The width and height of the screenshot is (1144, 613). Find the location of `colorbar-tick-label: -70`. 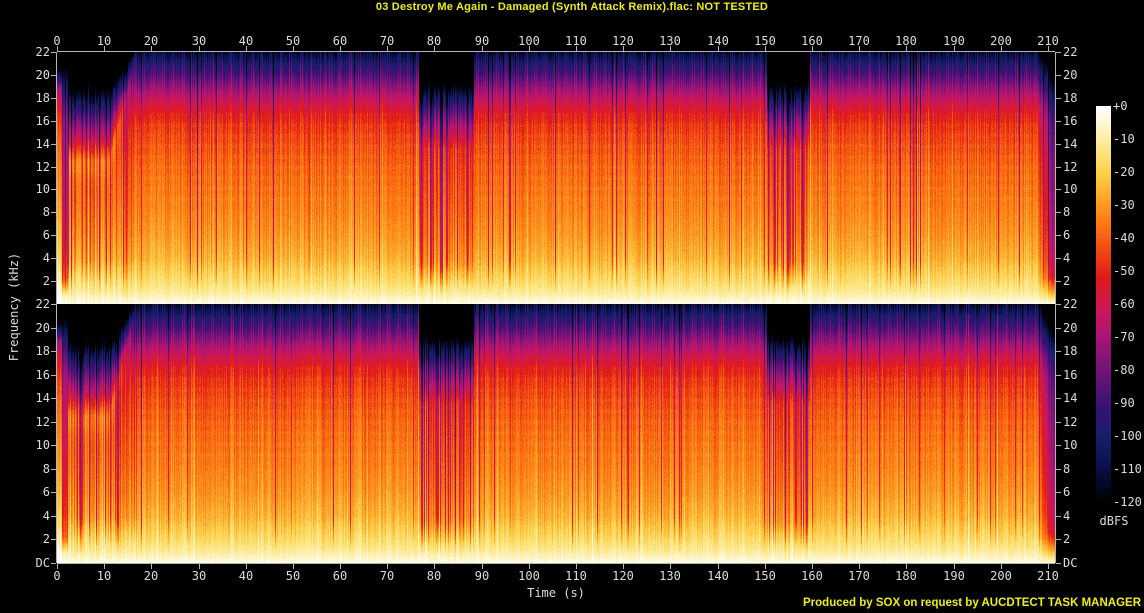

colorbar-tick-label: -70 is located at coordinates (1124, 337).